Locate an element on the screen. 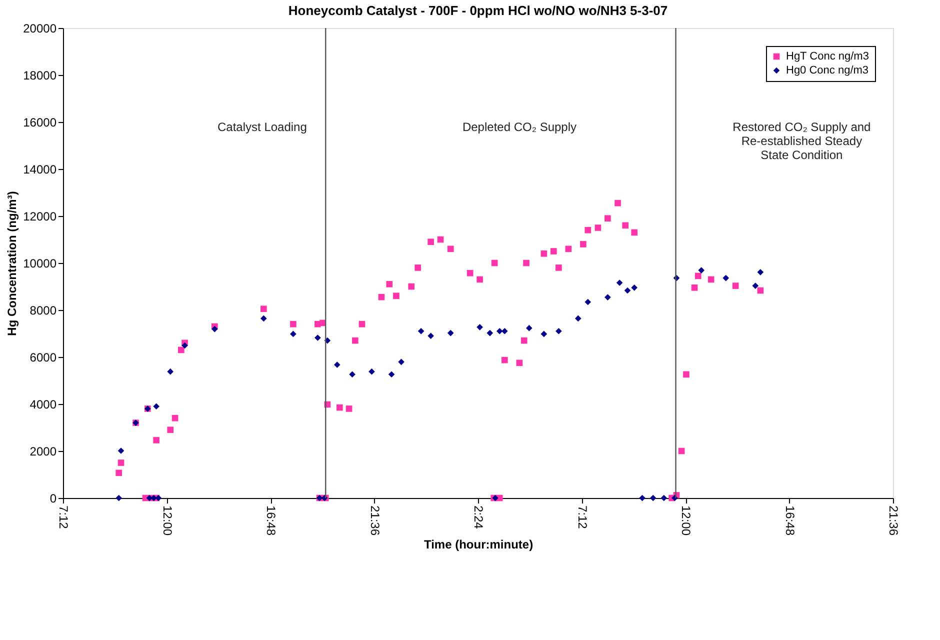 The image size is (940, 640). chart-title: Honeycomb Catalyst - 700F - 0ppm HCl wo/NO wo/NH3 5-3-07 is located at coordinates (478, 10).